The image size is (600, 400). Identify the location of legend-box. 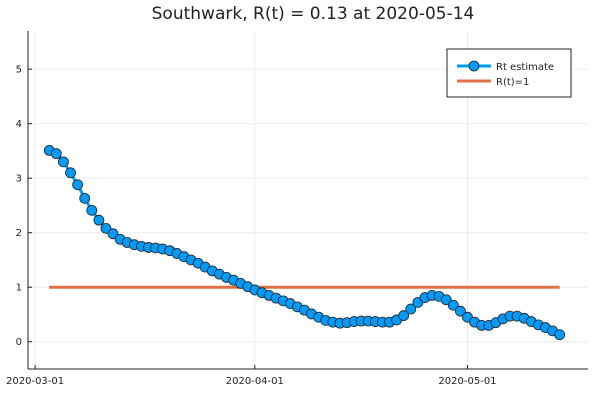
(509, 73).